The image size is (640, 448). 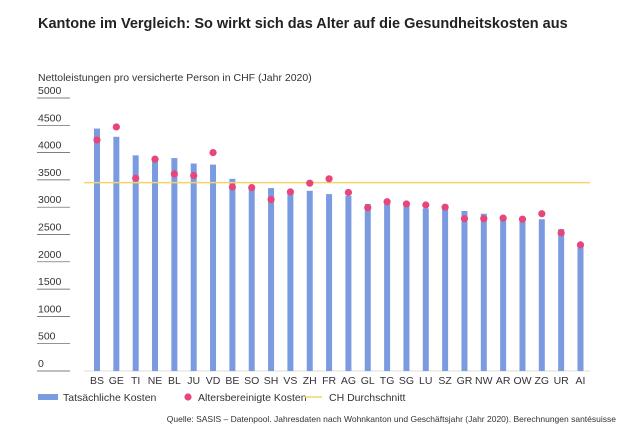 What do you see at coordinates (445, 381) in the screenshot?
I see `x-tick-label: SZ` at bounding box center [445, 381].